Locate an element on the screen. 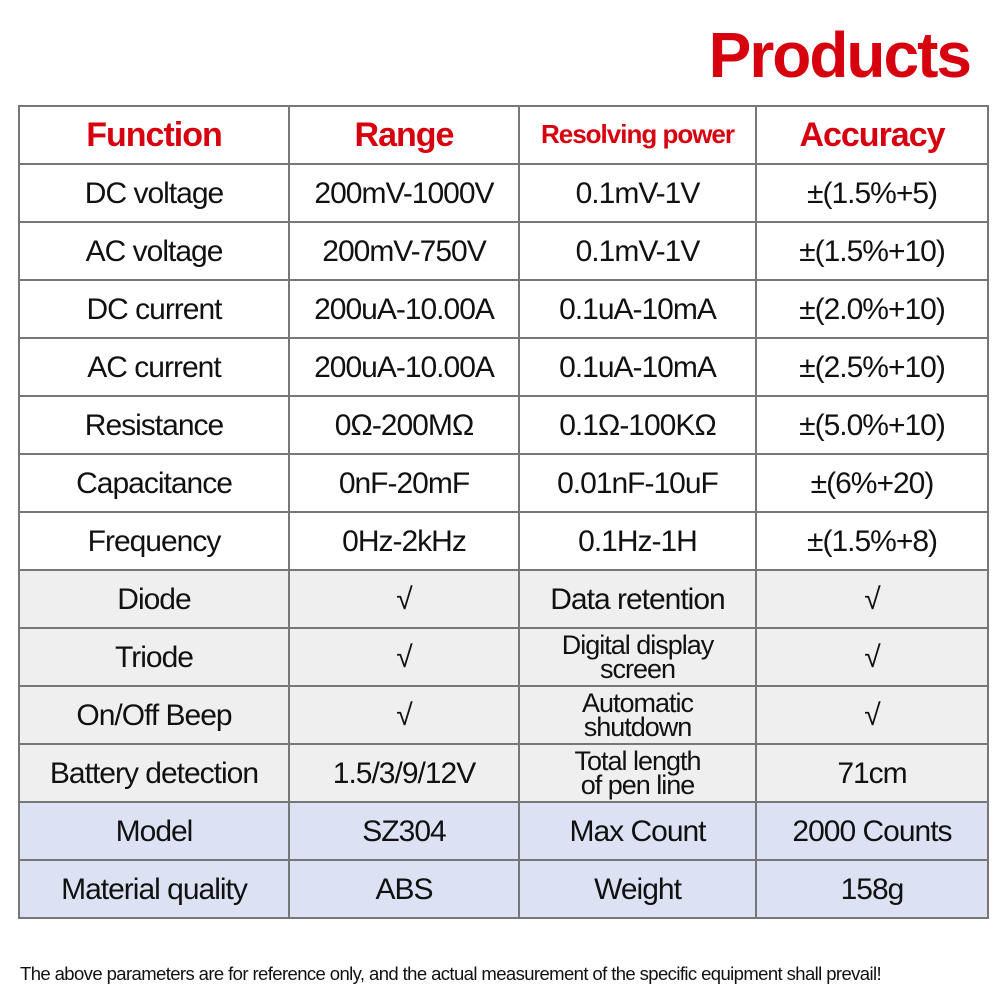 This screenshot has width=1000, height=1000. table-cell: 200mV-750V is located at coordinates (404, 251).